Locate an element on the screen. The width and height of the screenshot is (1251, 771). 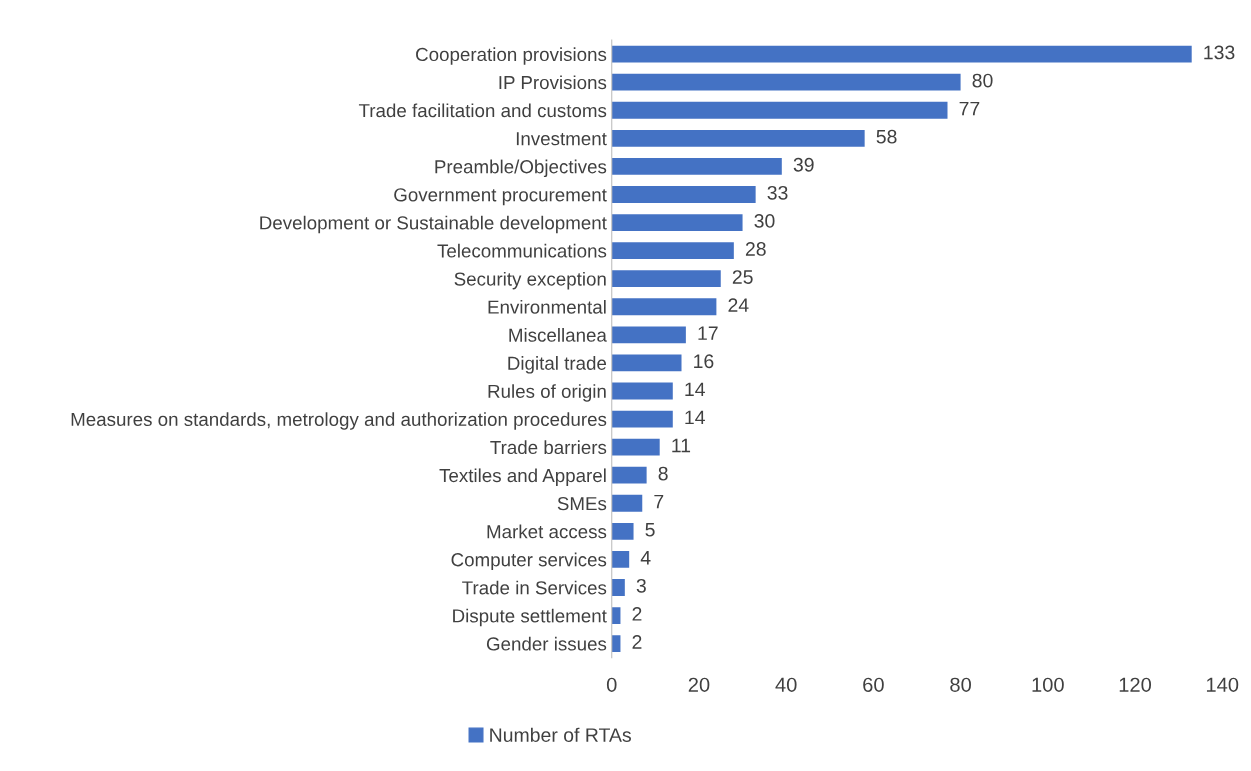
x-tick-label: 140 is located at coordinates (1222, 684).